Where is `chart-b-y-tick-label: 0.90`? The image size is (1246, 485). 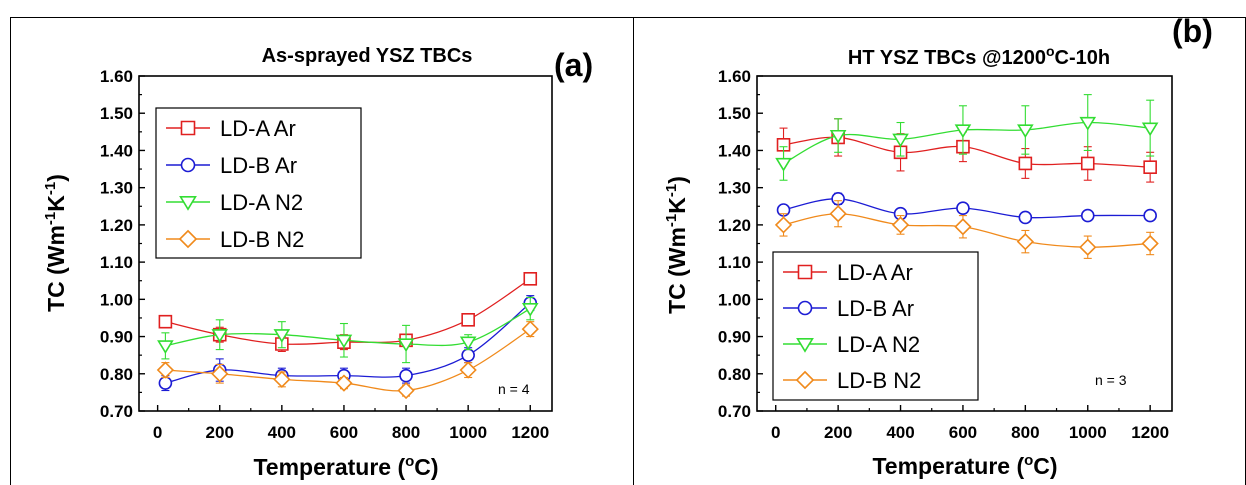
chart-b-y-tick-label: 0.90 is located at coordinates (734, 337).